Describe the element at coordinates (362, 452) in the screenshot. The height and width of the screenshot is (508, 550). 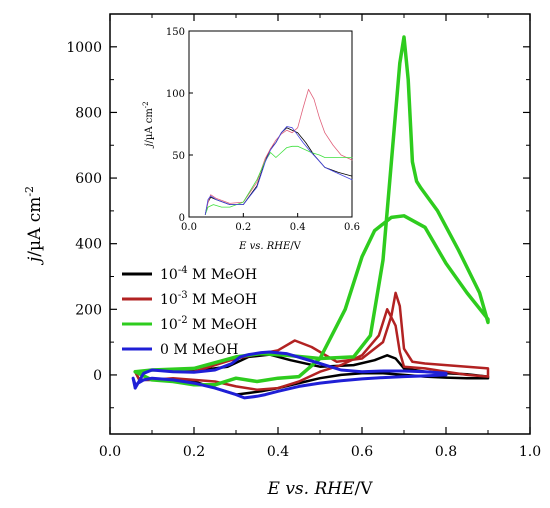
I see `main-x-tick-label: 0.6` at that location.